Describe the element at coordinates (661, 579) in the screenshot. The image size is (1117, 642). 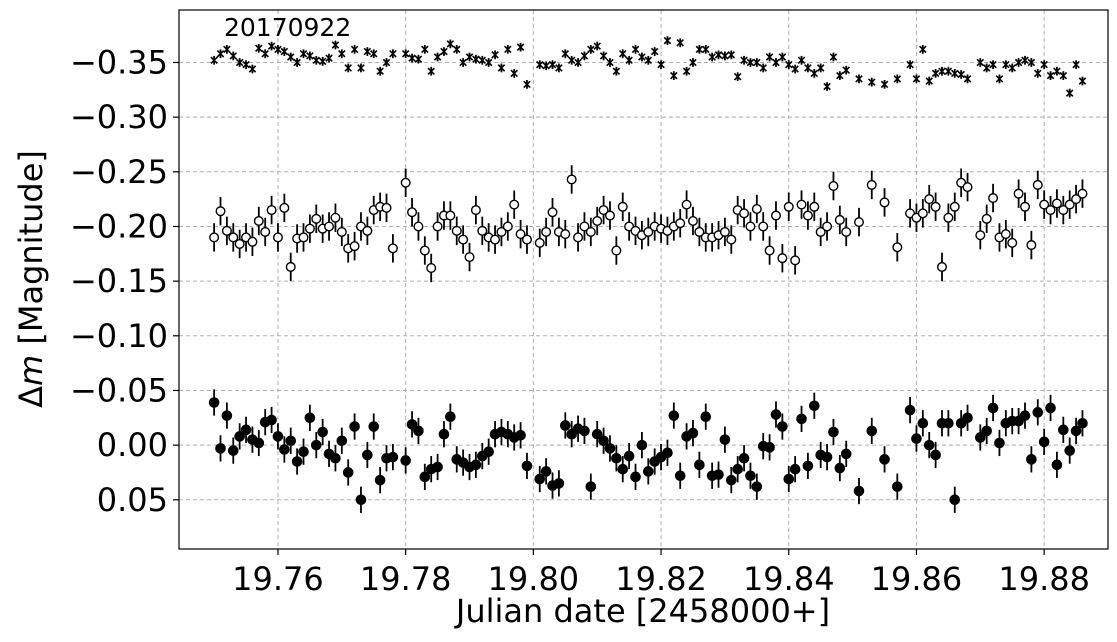
I see `x-tick-label: 19.82` at that location.